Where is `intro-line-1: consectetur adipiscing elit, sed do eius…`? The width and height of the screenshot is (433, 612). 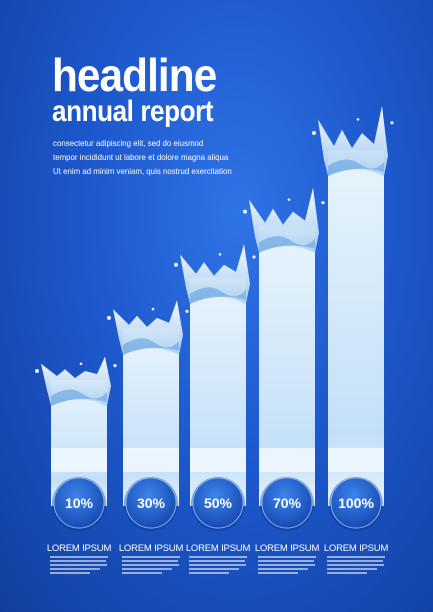 intro-line-1: consectetur adipiscing elit, sed do eius… is located at coordinates (128, 143).